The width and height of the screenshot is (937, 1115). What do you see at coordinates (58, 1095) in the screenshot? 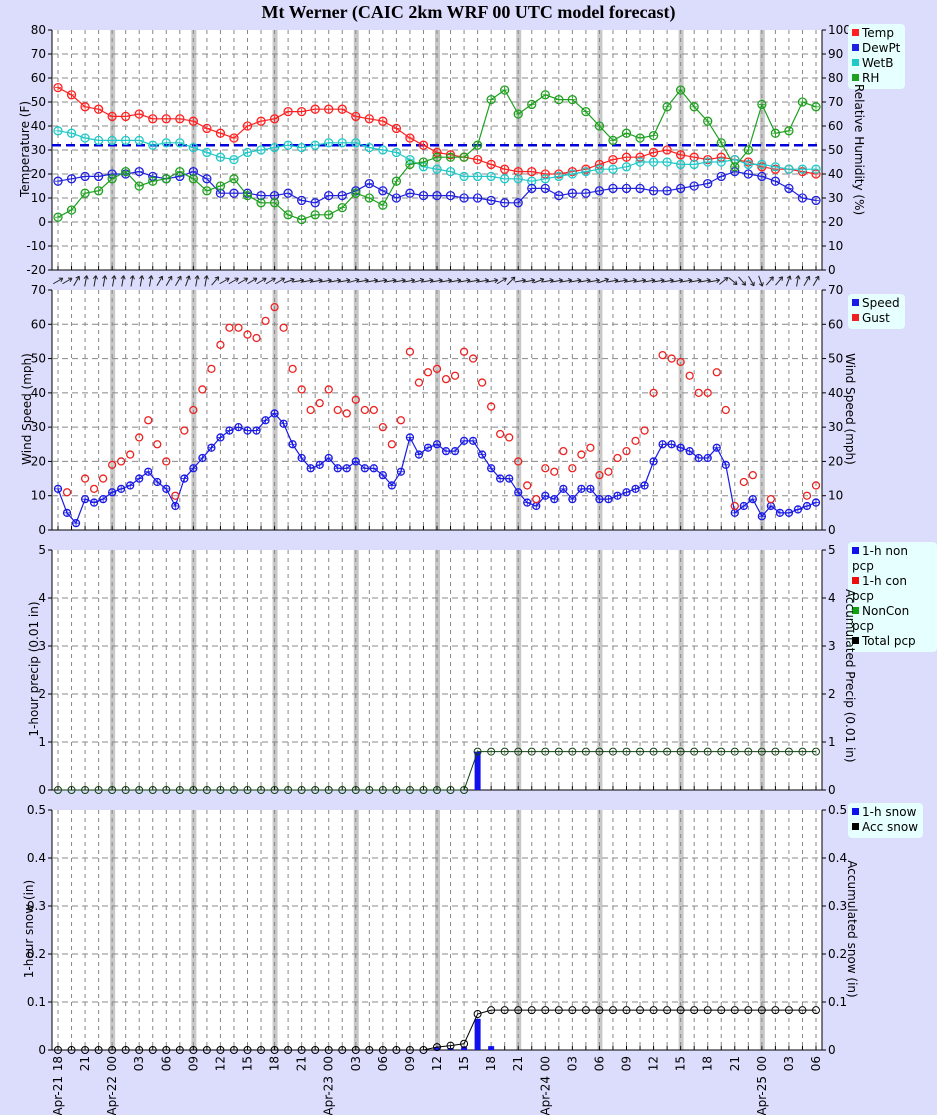
I see `svg-text: Apr-21` at bounding box center [58, 1095].